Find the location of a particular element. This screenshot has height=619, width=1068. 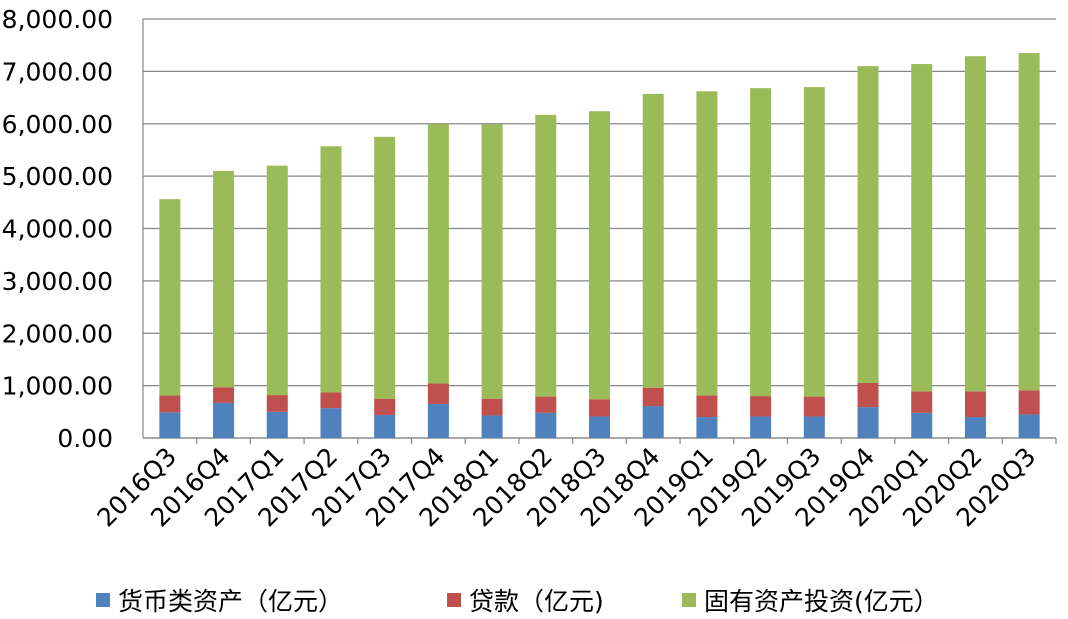

legend-item-fixed-asset-investment: 固有资产投资(亿元） is located at coordinates (810, 600).